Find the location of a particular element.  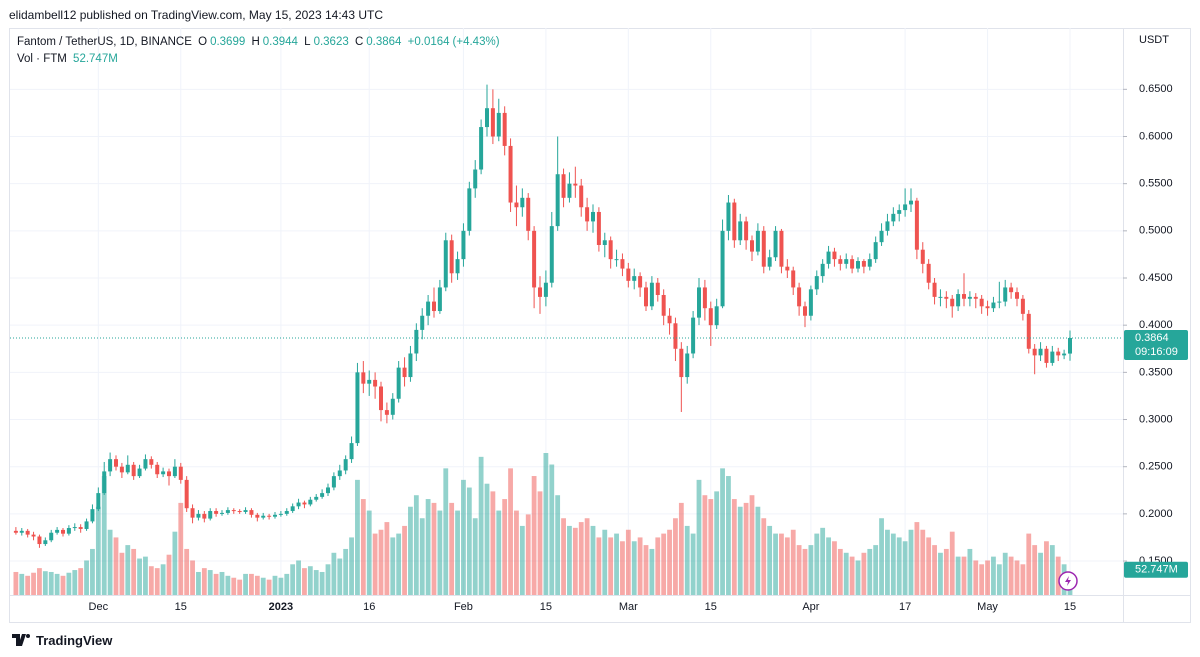

volume-value: 52.747M is located at coordinates (95, 59).